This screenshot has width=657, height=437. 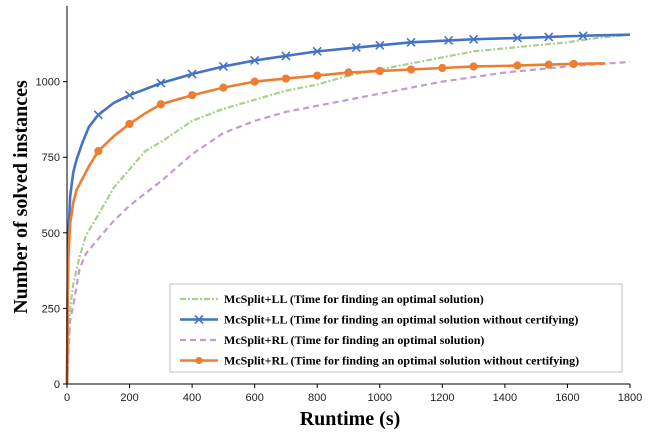 What do you see at coordinates (67, 398) in the screenshot?
I see `x-tick-label: 0` at bounding box center [67, 398].